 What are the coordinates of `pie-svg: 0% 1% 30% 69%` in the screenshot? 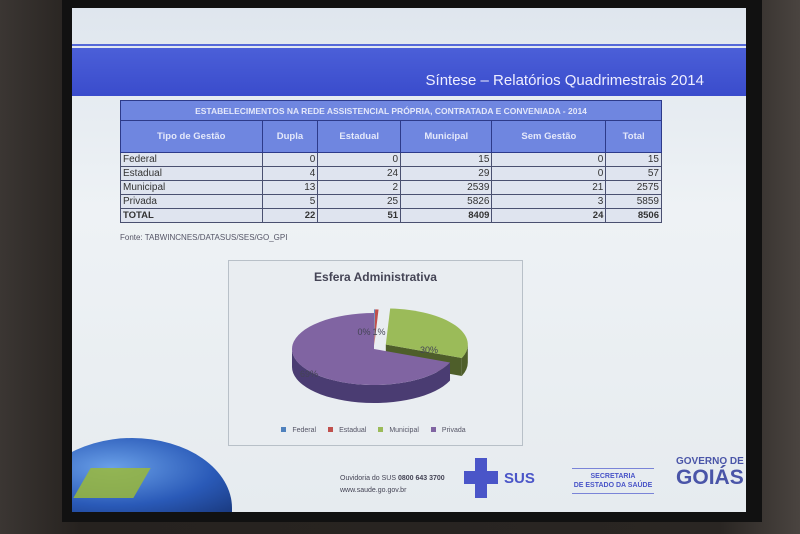 It's located at (379, 355).